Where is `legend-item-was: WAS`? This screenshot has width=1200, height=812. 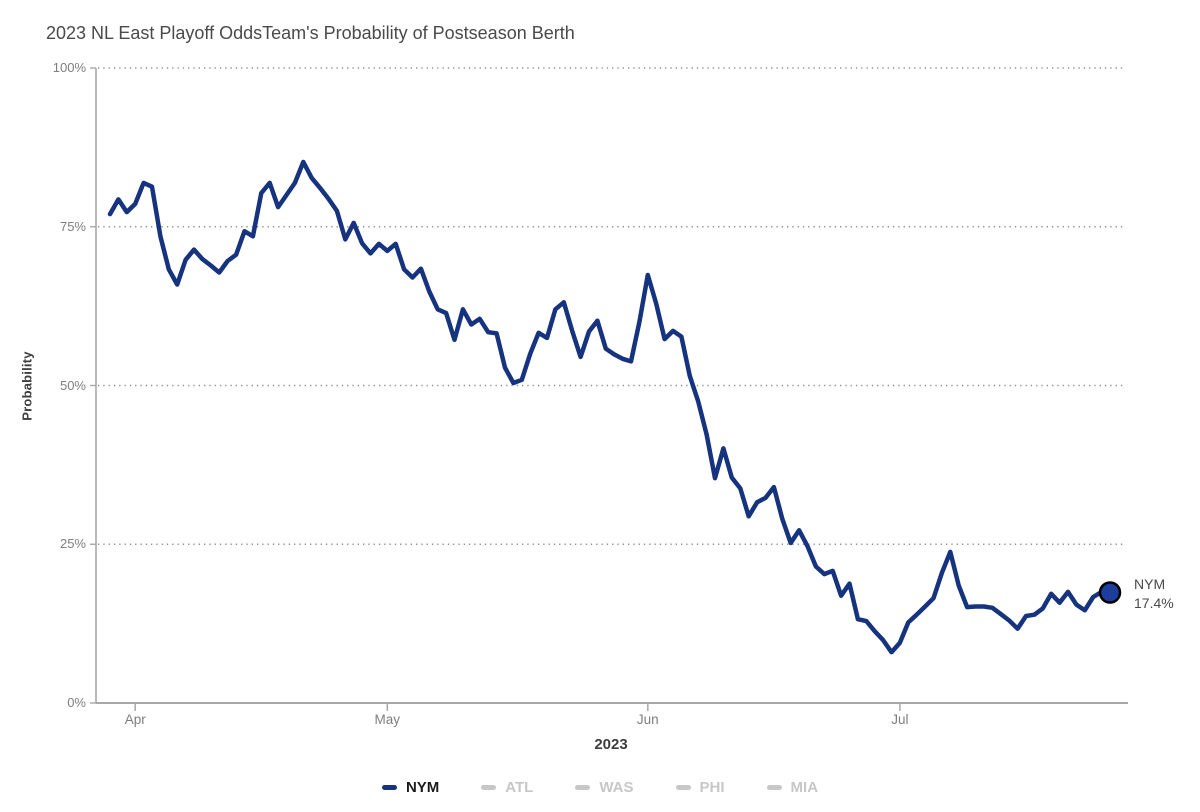 legend-item-was: WAS is located at coordinates (604, 787).